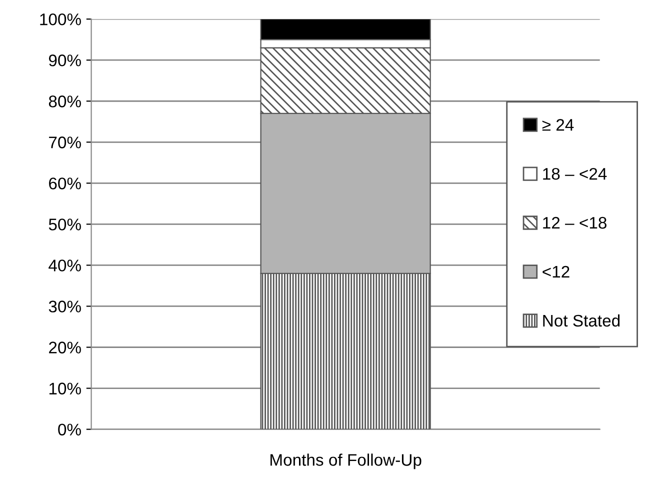  I want to click on y-tick-label: 100%, so click(60, 19).